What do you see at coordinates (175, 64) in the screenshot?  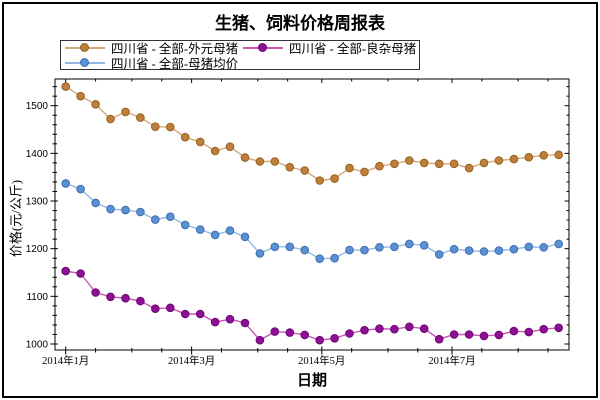 I see `legend-label-junjia: 四川省 - 全部-母猪均价` at bounding box center [175, 64].